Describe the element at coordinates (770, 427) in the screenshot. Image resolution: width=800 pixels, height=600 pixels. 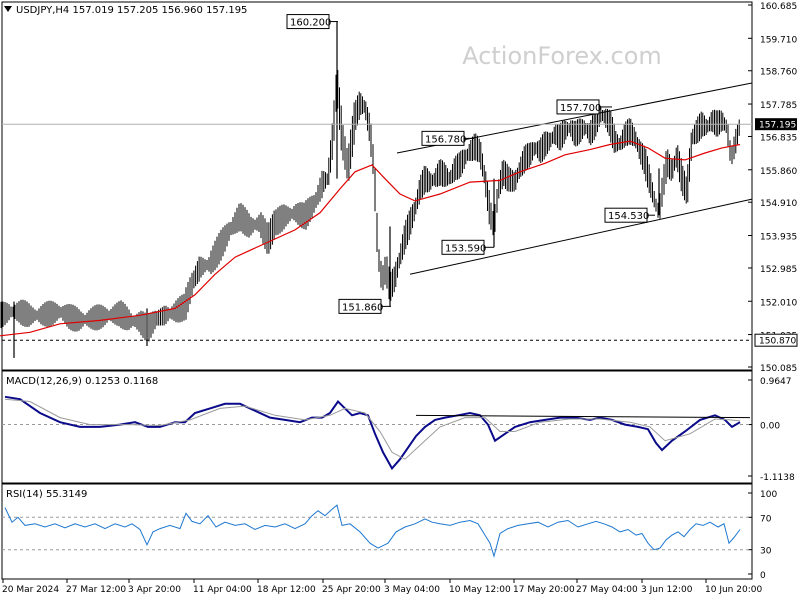
I see `macd-tick-label: 0.00` at that location.